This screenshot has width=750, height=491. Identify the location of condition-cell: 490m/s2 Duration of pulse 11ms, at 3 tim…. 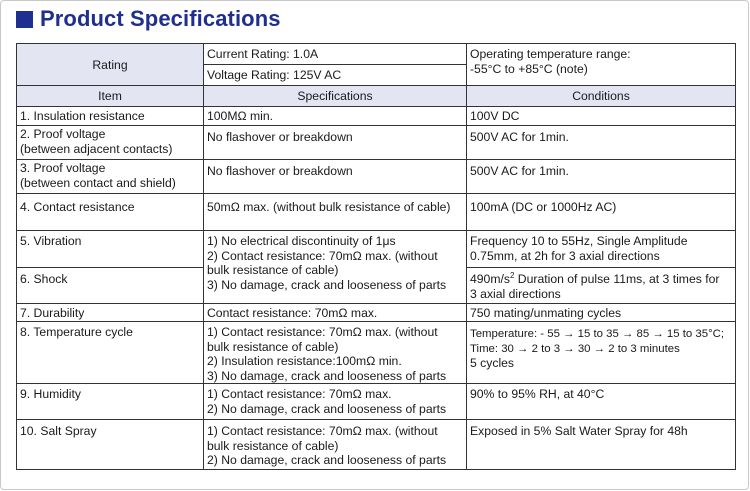
(601, 285).